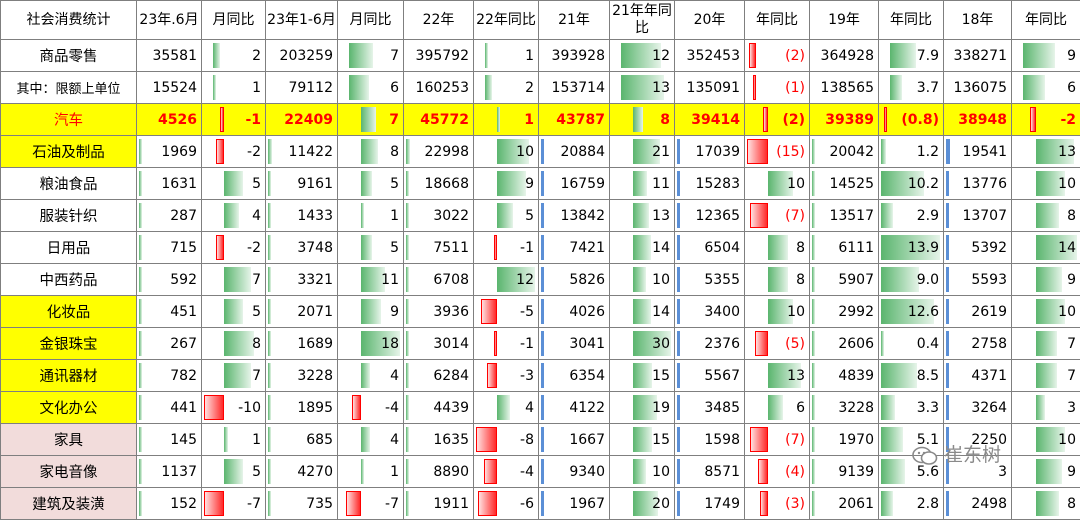  I want to click on cell-value: 7511, so click(451, 248).